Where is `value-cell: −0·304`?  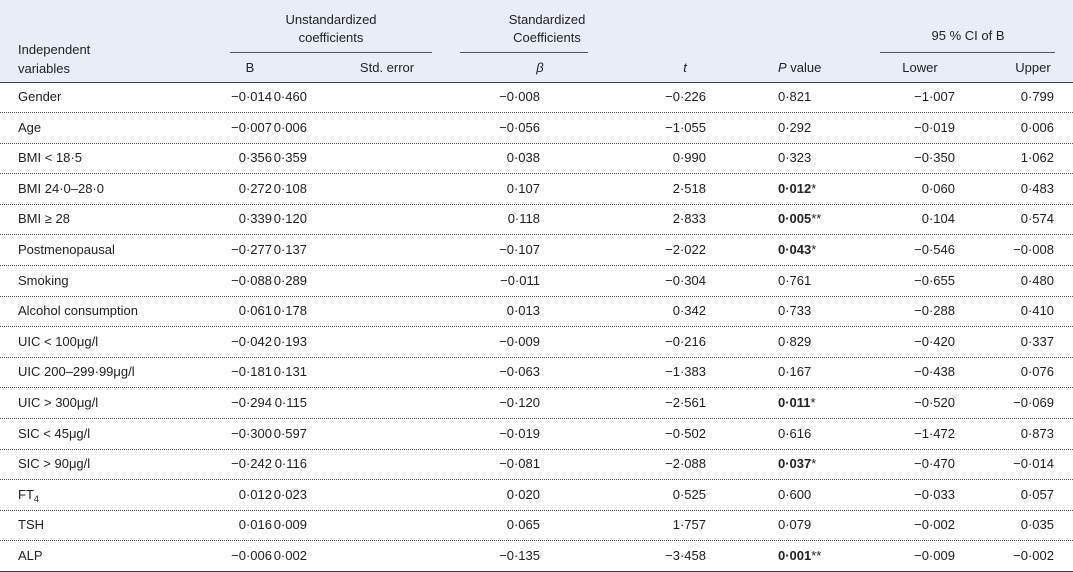 value-cell: −0·304 is located at coordinates (685, 280).